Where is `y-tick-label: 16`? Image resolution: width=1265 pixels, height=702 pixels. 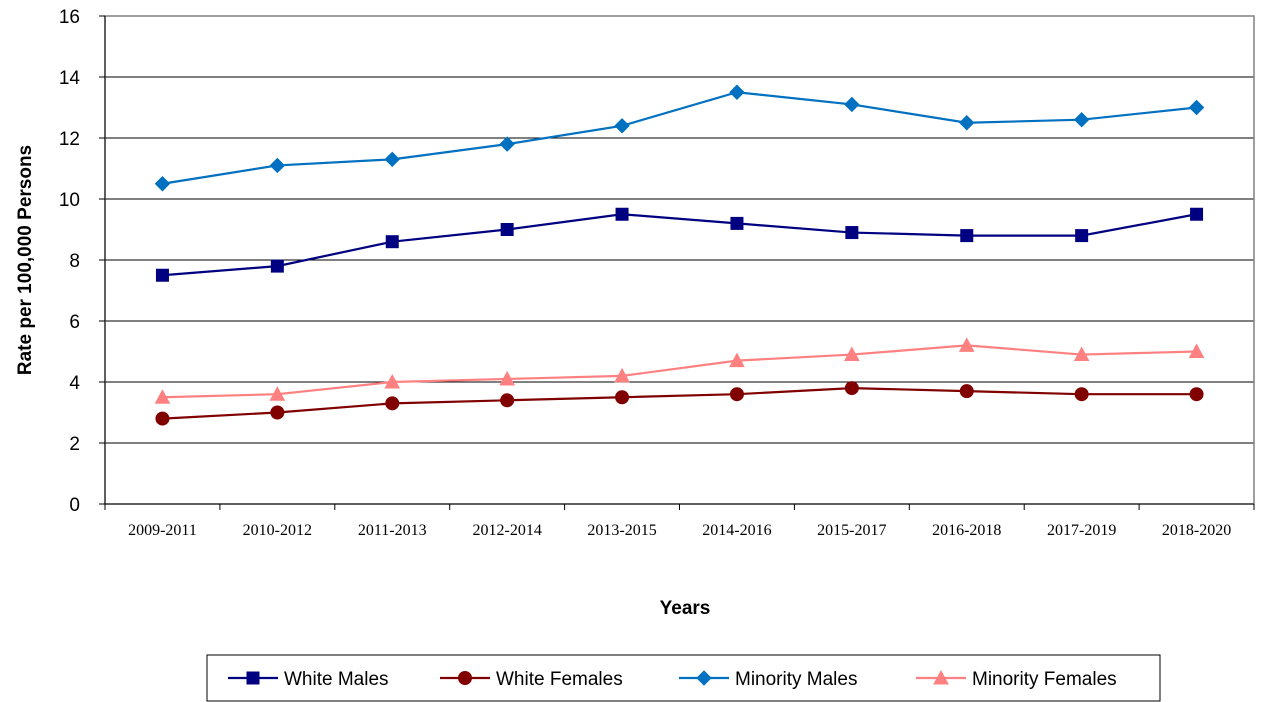
y-tick-label: 16 is located at coordinates (69, 17).